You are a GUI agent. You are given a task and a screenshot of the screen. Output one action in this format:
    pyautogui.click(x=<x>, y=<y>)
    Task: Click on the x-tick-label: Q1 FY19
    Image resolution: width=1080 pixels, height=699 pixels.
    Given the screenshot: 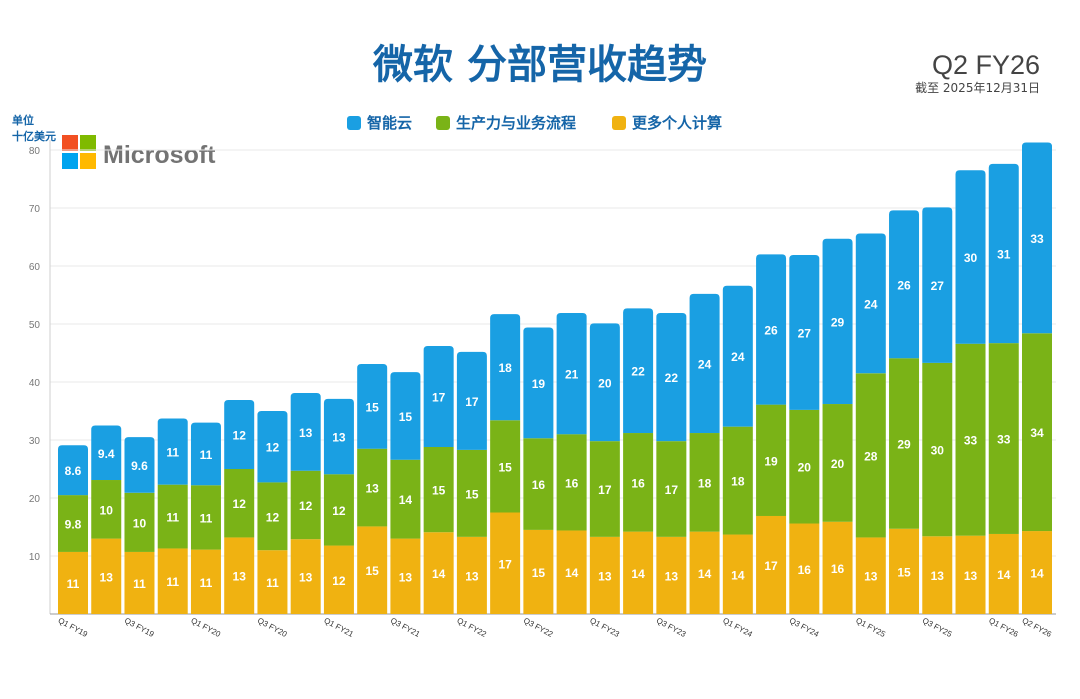 What is the action you would take?
    pyautogui.click(x=73, y=627)
    